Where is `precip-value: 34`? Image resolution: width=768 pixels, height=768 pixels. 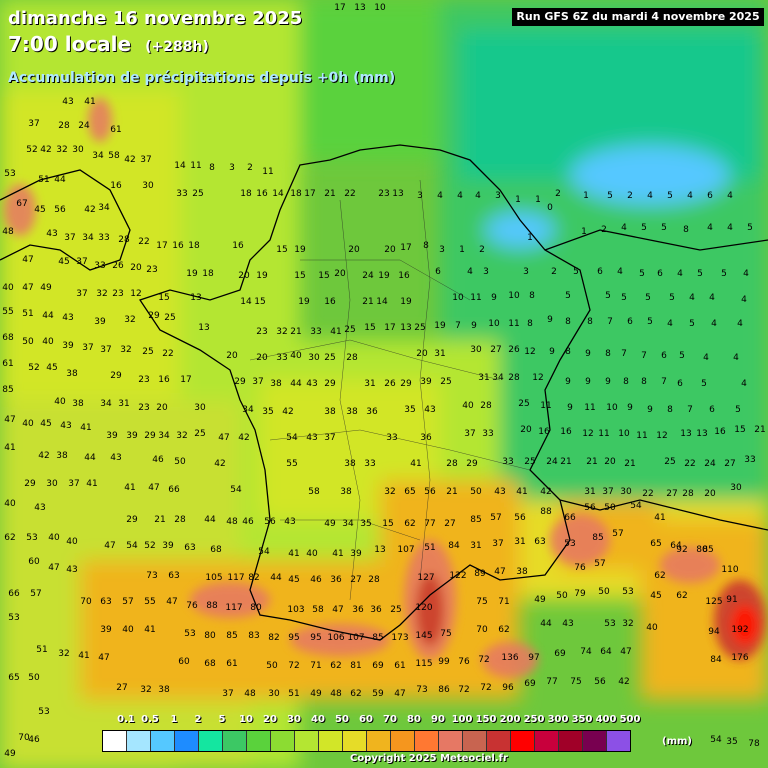
precip-value: 34 is located at coordinates (498, 378).